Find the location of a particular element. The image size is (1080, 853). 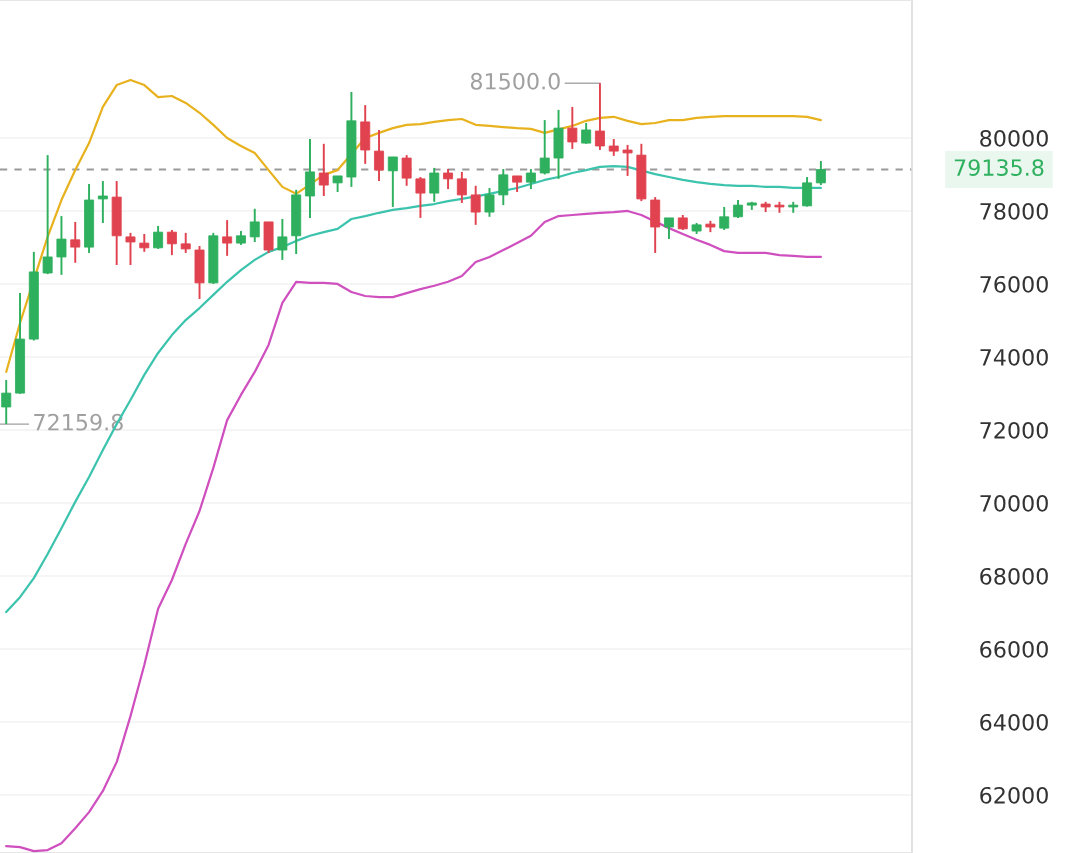

y-tick-label: 74000 is located at coordinates (1014, 357).